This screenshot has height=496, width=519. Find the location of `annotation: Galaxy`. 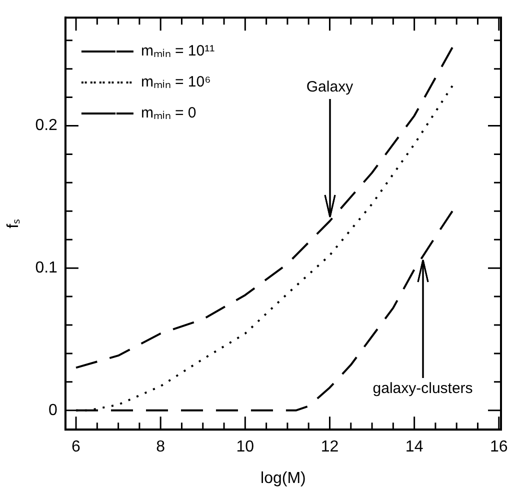

annotation: Galaxy is located at coordinates (330, 87).